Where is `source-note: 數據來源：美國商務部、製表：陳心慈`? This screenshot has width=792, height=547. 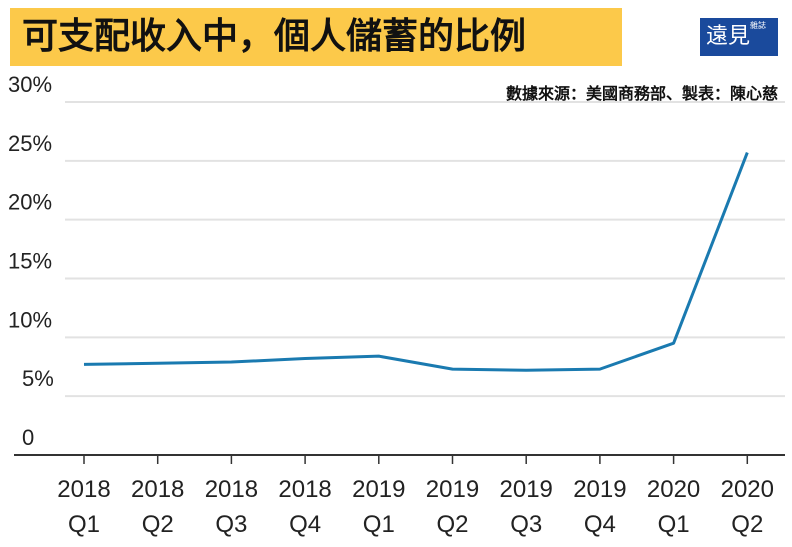 source-note: 數據來源：美國商務部、製表：陳心慈 is located at coordinates (641, 93).